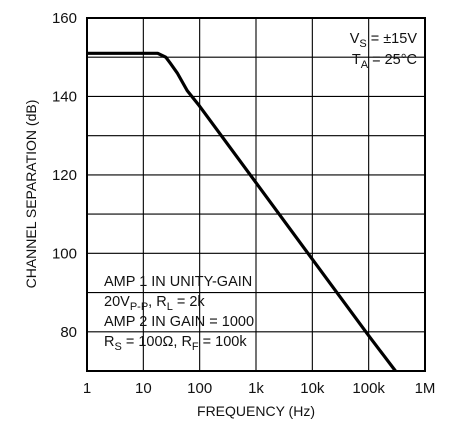 The image size is (461, 432). What do you see at coordinates (175, 343) in the screenshot?
I see `annotation-line: RS = 100Ω, RF = 100k` at bounding box center [175, 343].